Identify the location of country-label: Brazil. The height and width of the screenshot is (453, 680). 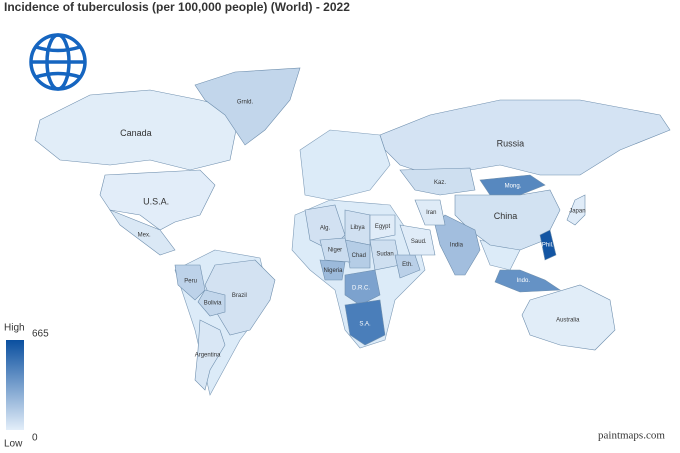
(239, 296).